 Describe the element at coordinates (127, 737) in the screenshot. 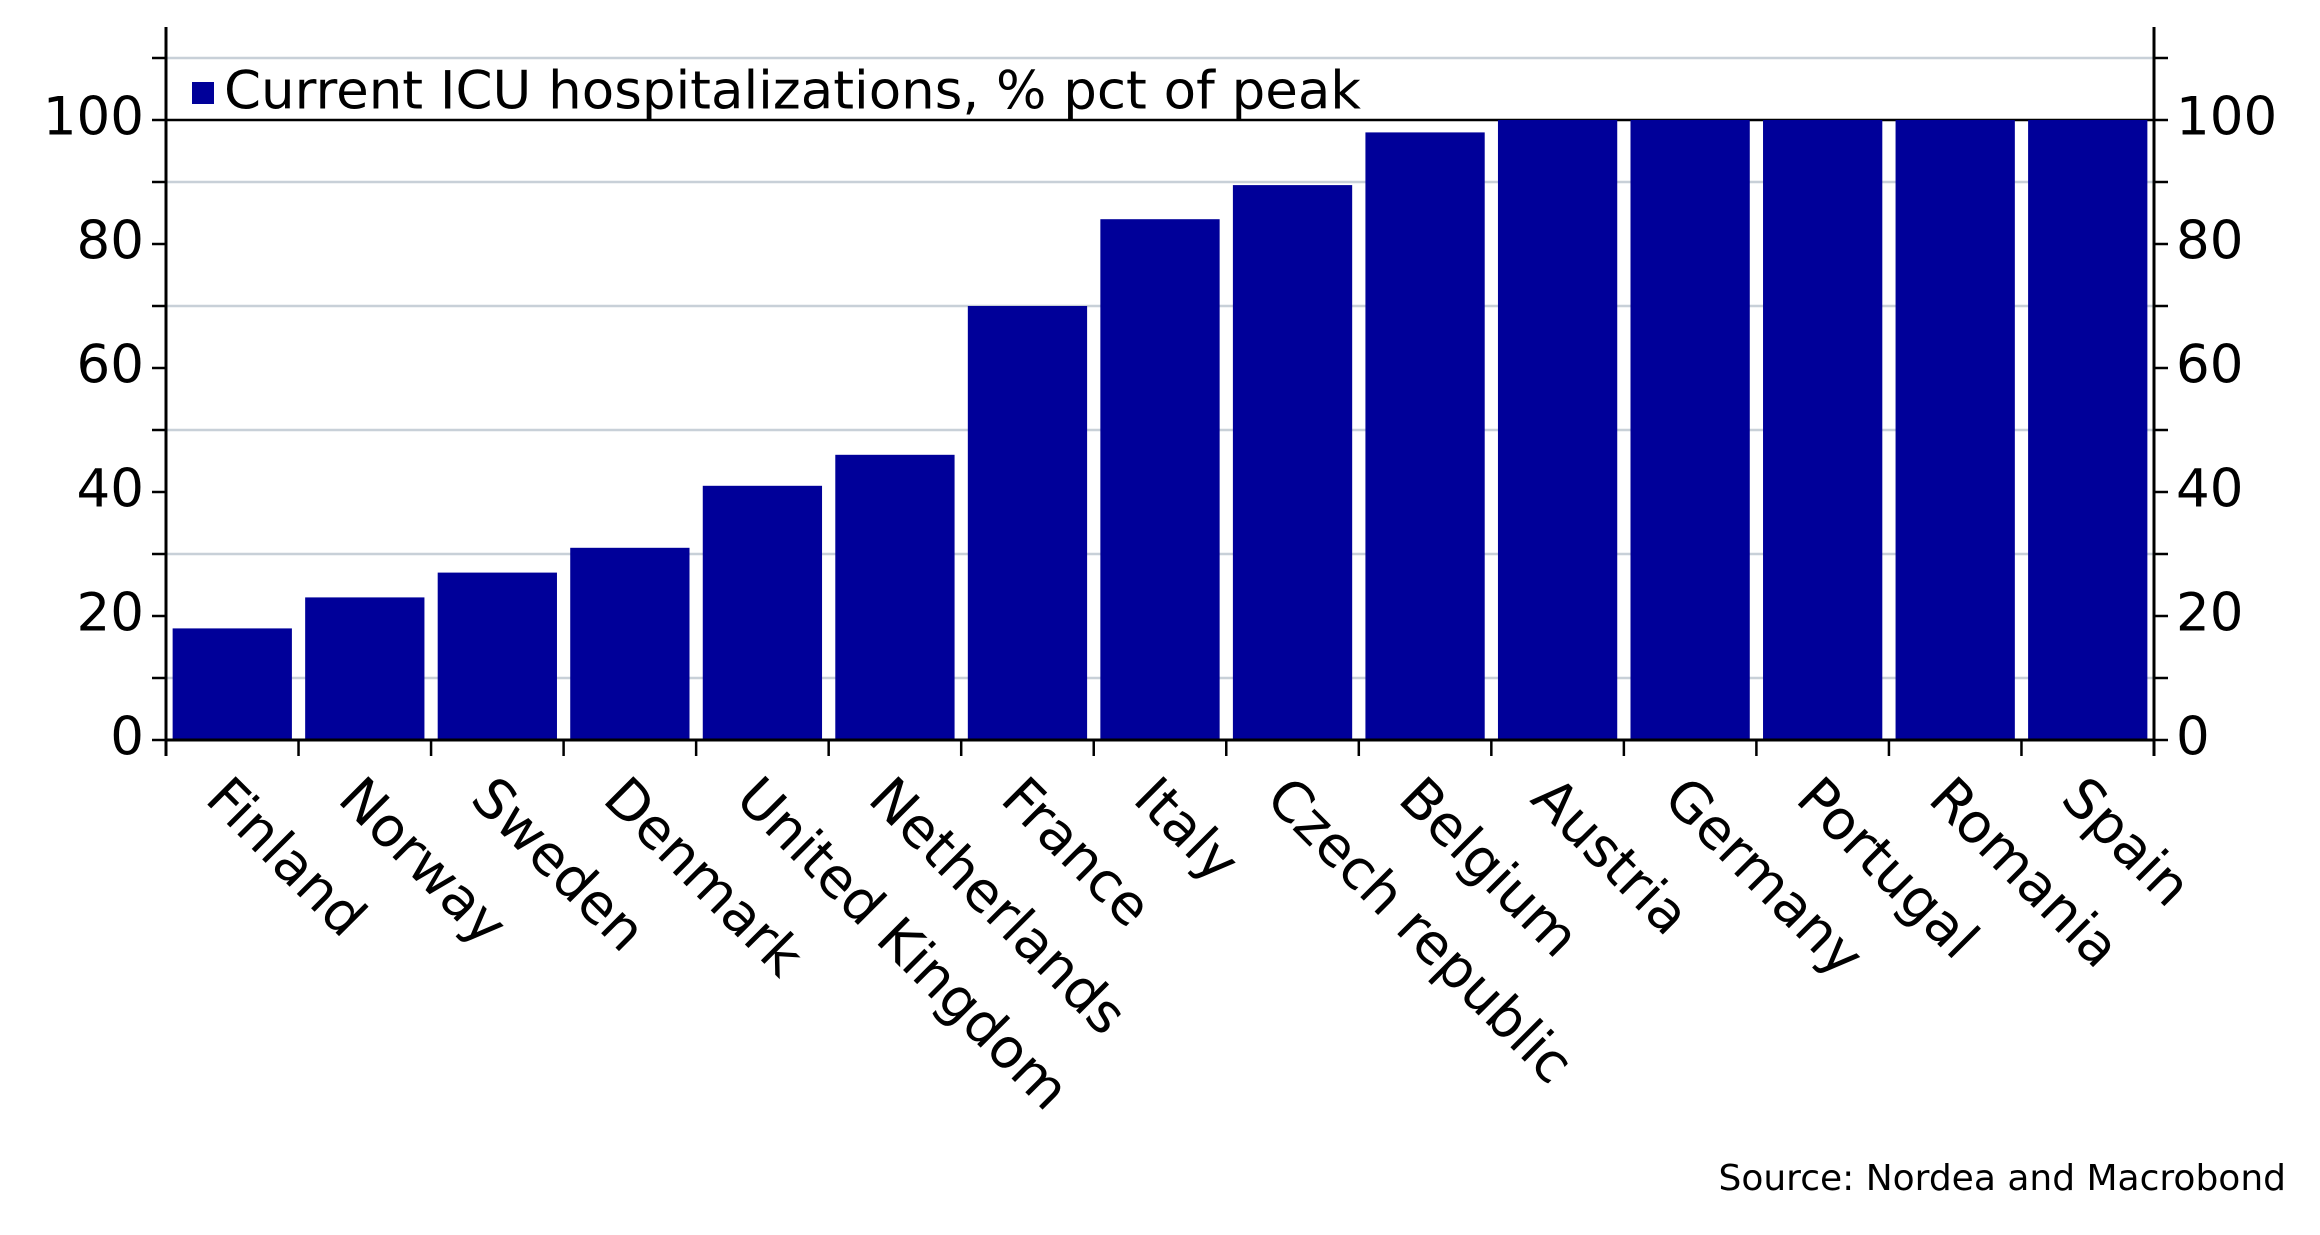

I see `y-tick-label: 0` at that location.